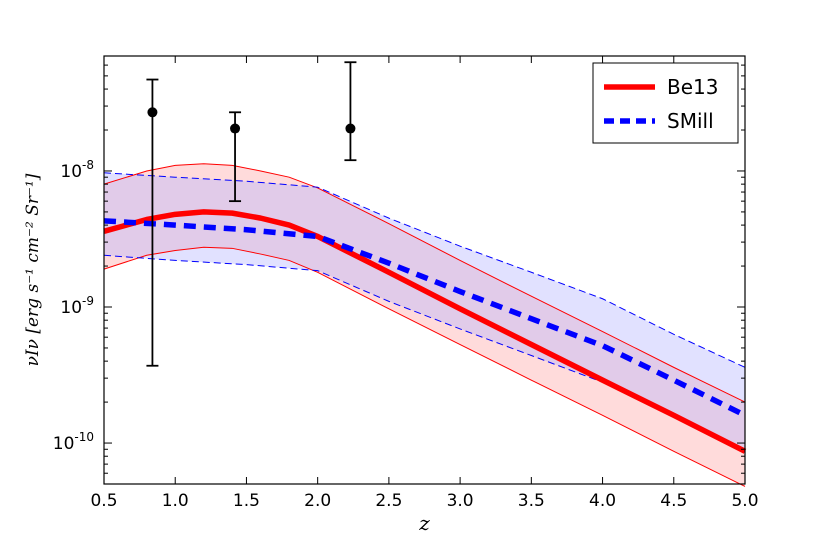 Image resolution: width=830 pixels, height=554 pixels. I want to click on y-tick-label: 10⁻¹⁰, so click(73, 442).